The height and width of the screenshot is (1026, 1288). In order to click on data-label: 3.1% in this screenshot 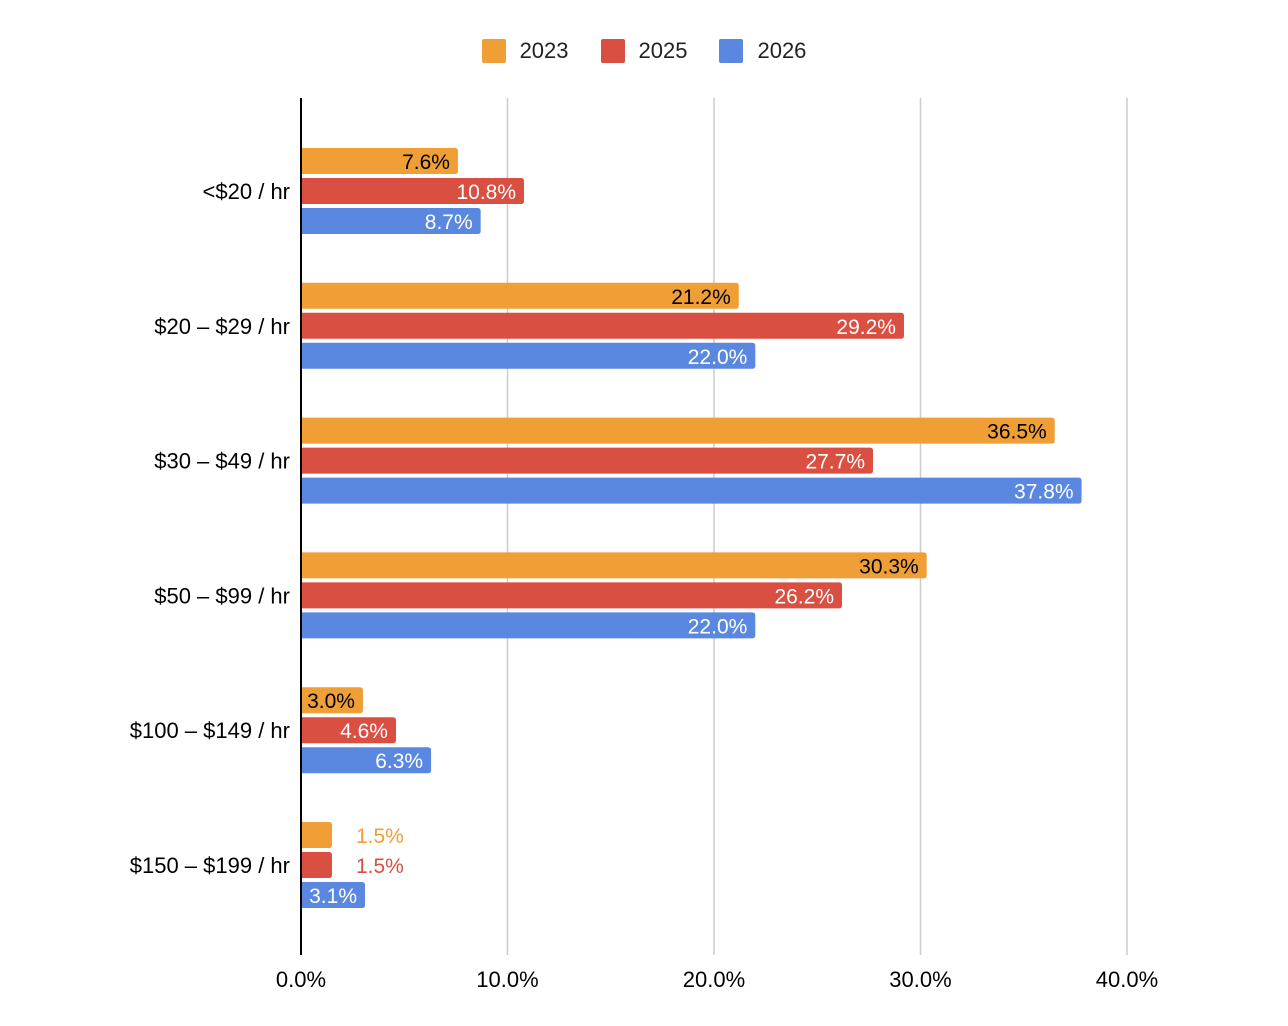, I will do `click(333, 896)`.